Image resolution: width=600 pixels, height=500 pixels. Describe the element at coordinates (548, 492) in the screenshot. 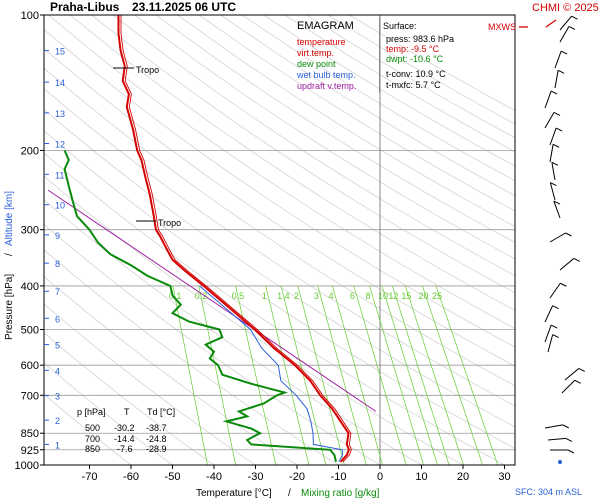

I see `sfc-label: SFC: 304 m ASL` at that location.